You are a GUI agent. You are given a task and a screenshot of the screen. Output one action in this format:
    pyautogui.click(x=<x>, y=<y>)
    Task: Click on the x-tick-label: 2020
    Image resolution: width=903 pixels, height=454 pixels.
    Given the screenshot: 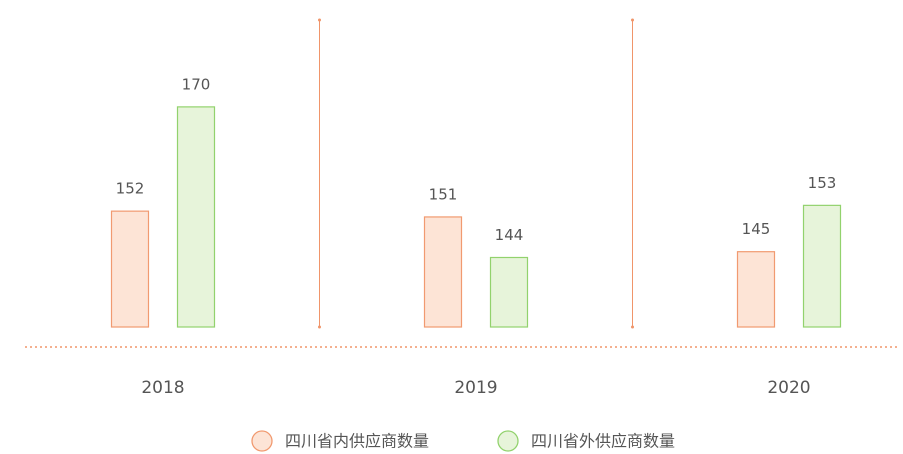 What is the action you would take?
    pyautogui.click(x=788, y=388)
    